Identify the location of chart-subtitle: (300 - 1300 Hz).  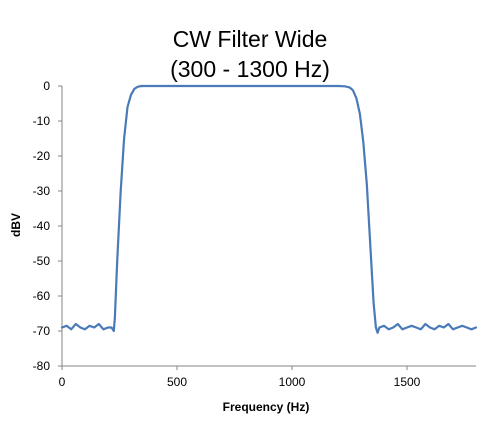
(250, 69).